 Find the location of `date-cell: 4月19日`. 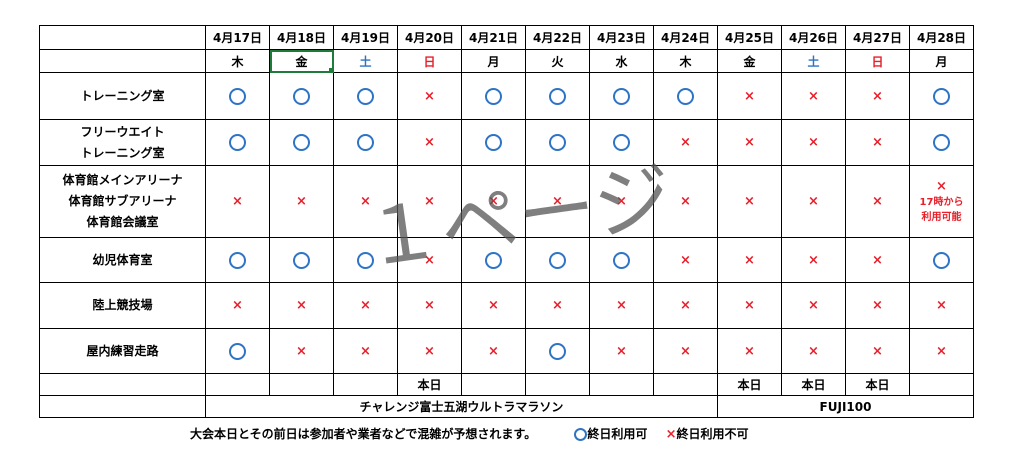

date-cell: 4月19日 is located at coordinates (365, 37).